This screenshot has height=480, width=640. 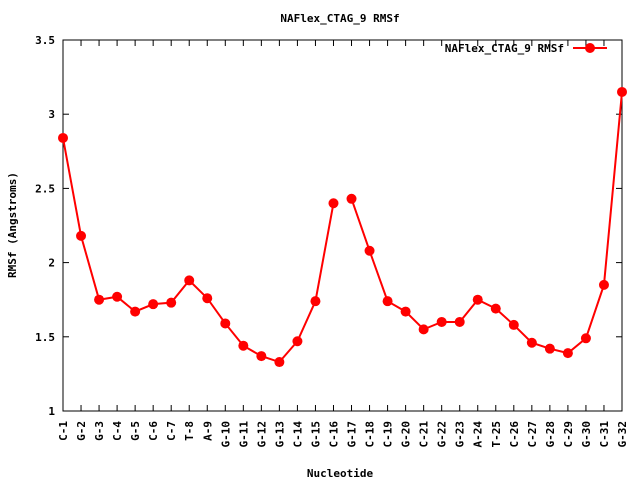 What do you see at coordinates (352, 434) in the screenshot?
I see `x-tick-label: G-17` at bounding box center [352, 434].